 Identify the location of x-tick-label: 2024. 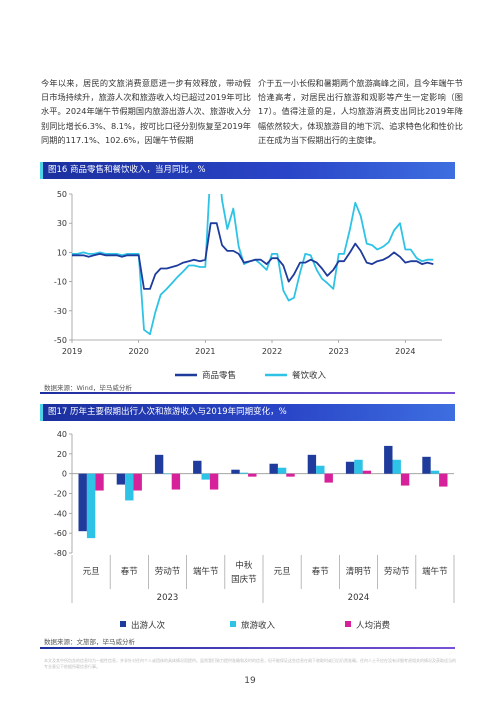
(405, 351).